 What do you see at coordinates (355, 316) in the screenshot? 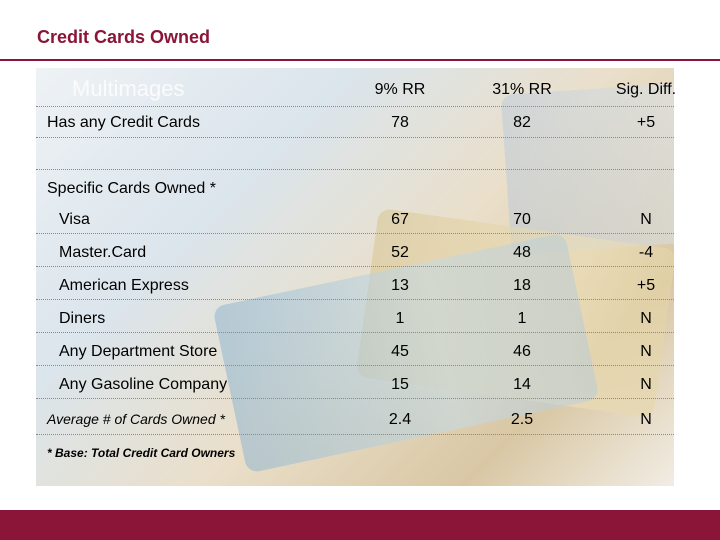
I see `table-row: Diners 1 1 N` at bounding box center [355, 316].